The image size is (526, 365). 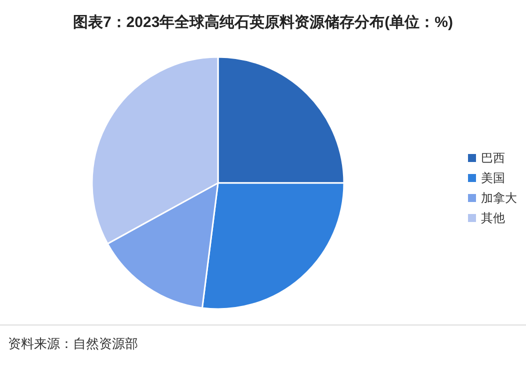 What do you see at coordinates (499, 198) in the screenshot?
I see `legend-label: 加拿大` at bounding box center [499, 198].